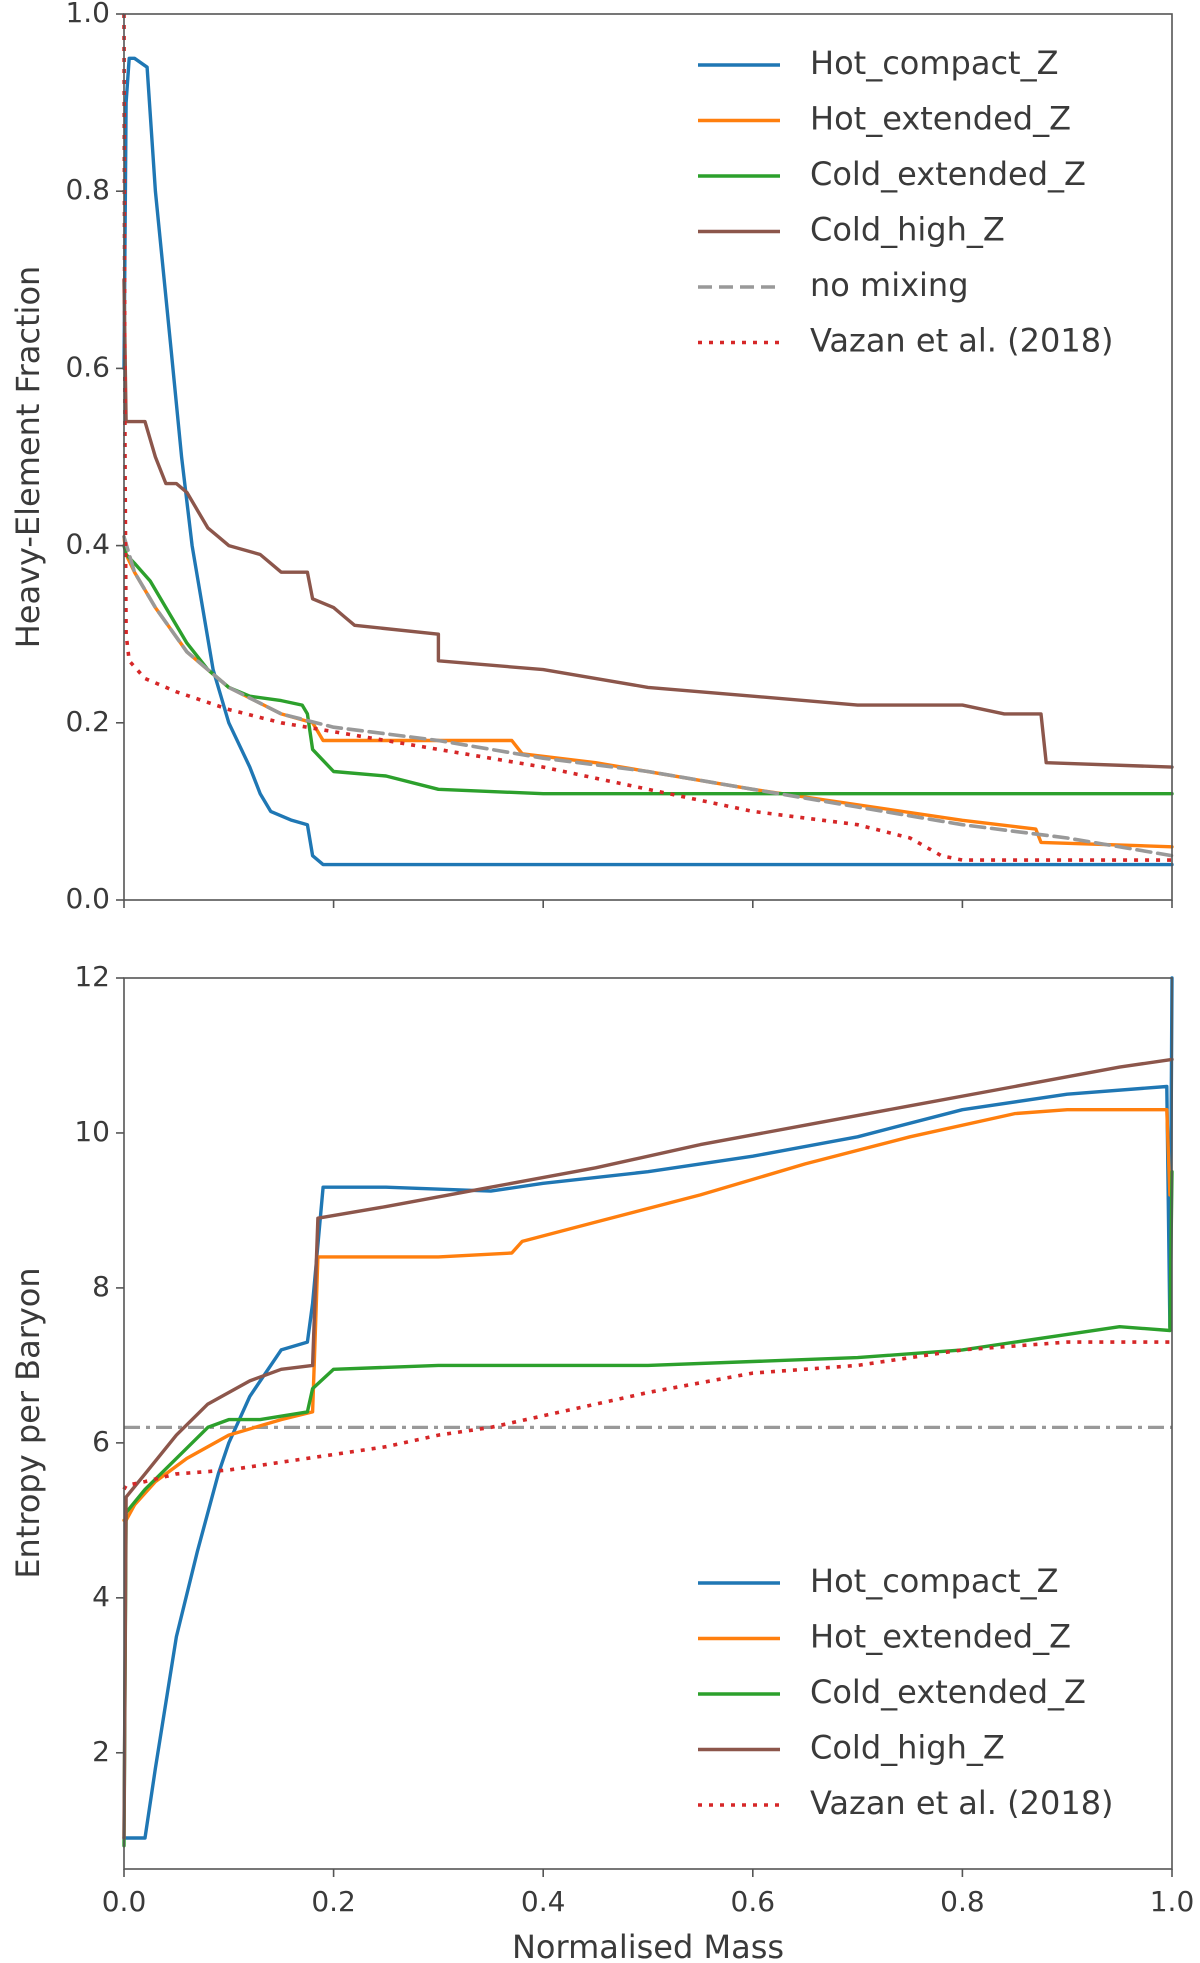 This screenshot has width=1200, height=1963. Describe the element at coordinates (948, 174) in the screenshot. I see `top-legend-label-cold-extended-z: Cold_extended_Z` at that location.